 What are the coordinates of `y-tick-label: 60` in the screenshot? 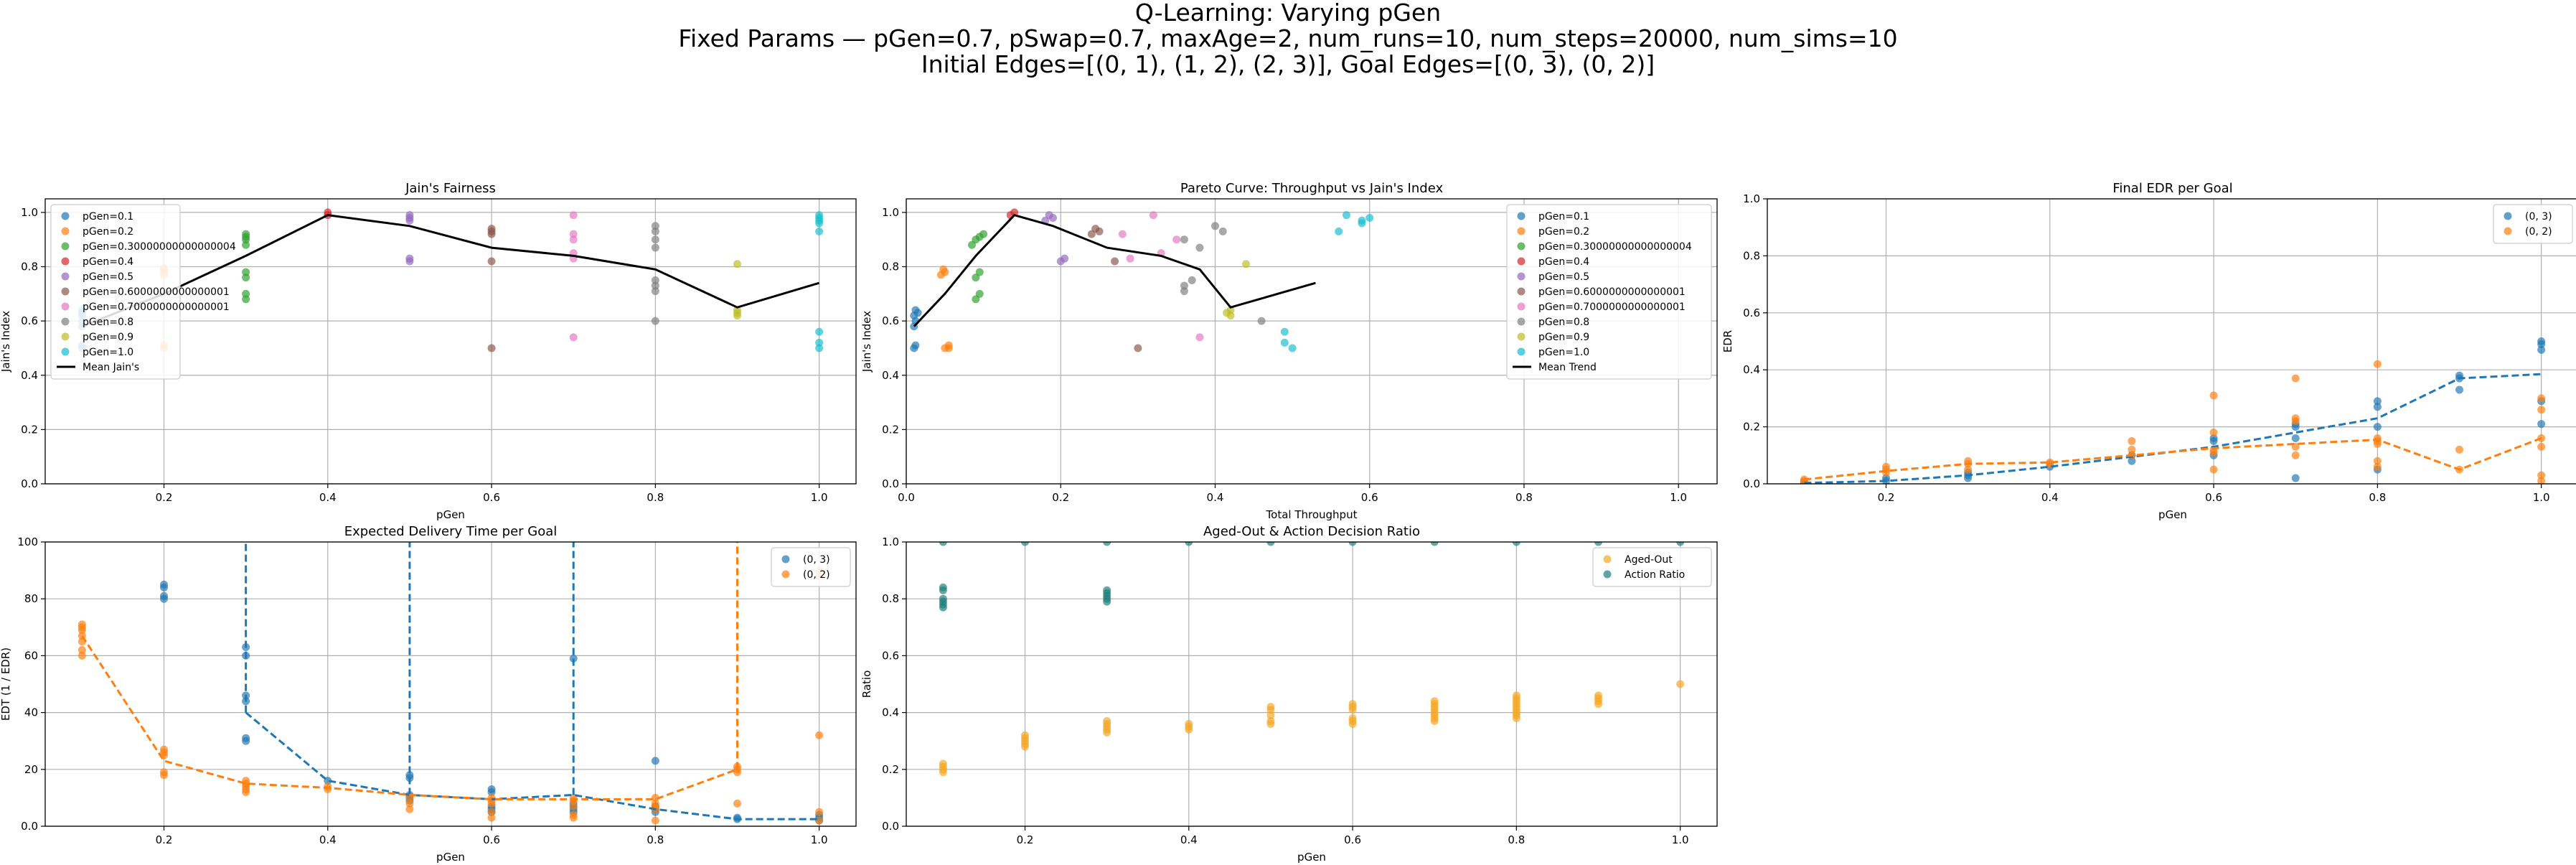 It's located at (31, 655).